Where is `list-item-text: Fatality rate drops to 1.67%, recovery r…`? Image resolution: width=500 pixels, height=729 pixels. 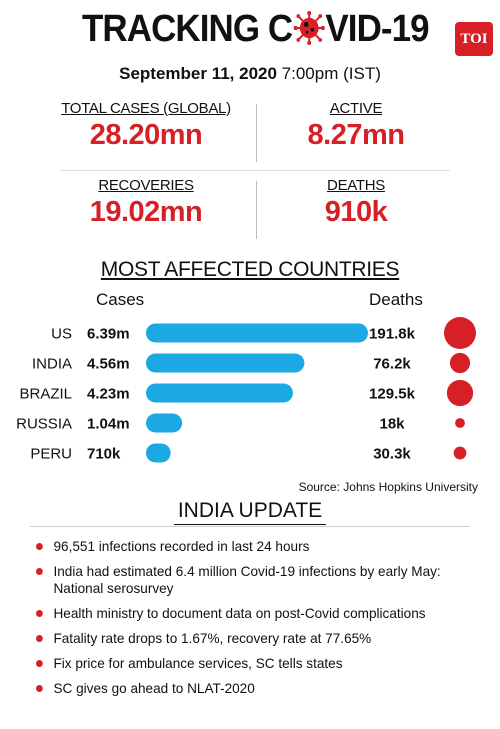 list-item-text: Fatality rate drops to 1.67%, recovery r… is located at coordinates (212, 638).